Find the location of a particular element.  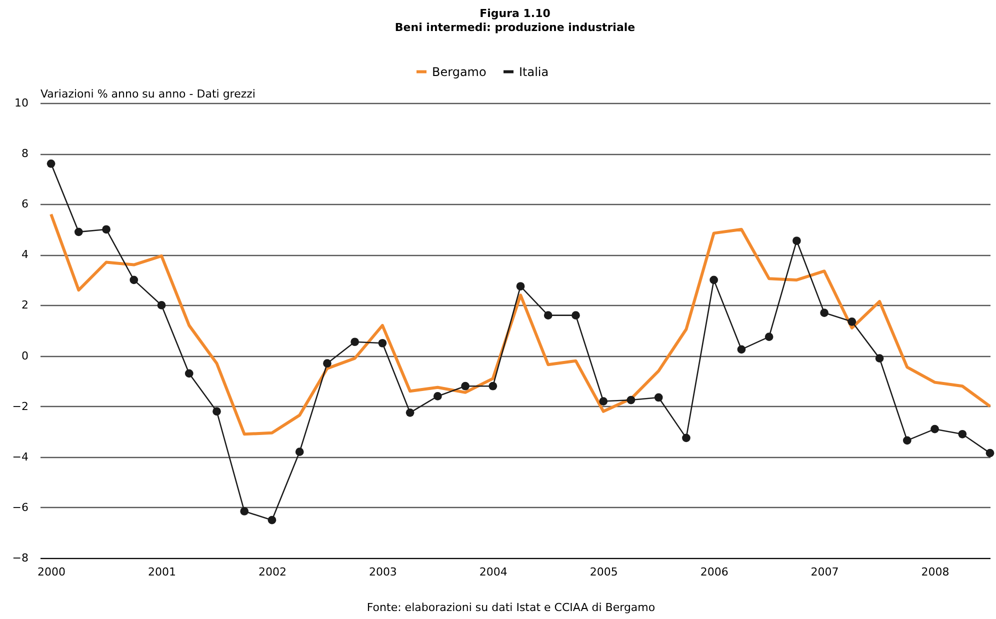

x-tick-label: 2002 is located at coordinates (272, 572).